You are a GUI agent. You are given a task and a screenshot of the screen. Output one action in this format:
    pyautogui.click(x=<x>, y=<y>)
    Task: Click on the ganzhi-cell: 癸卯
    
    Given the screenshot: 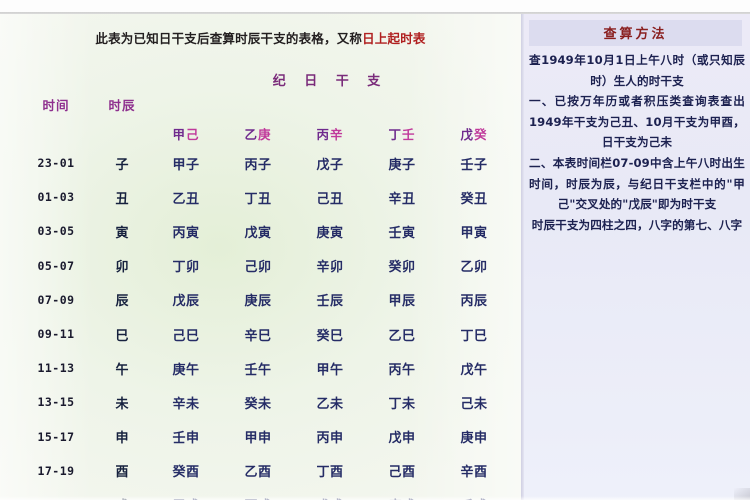 What is the action you would take?
    pyautogui.click(x=402, y=268)
    